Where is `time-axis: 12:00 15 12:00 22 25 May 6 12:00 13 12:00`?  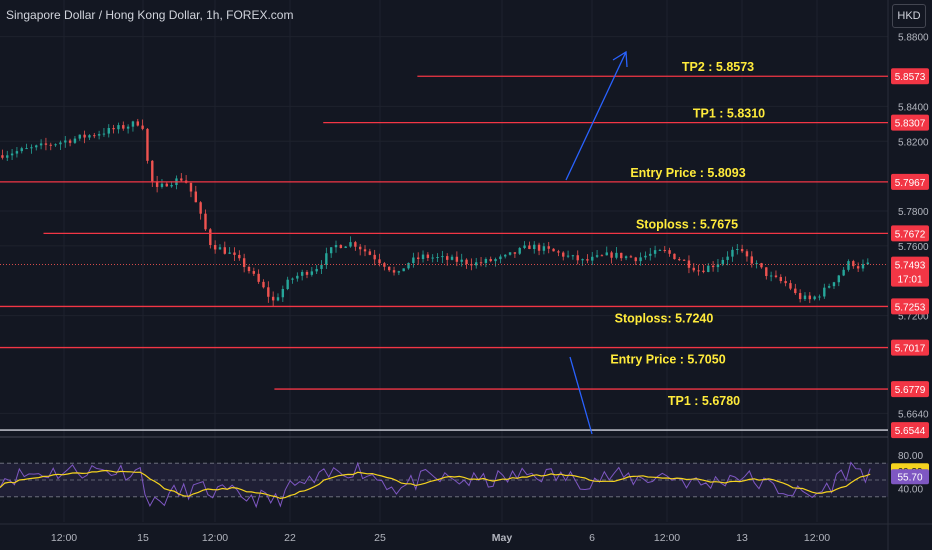
time-axis: 12:00 15 12:00 22 25 May 6 12:00 13 12:00 is located at coordinates (466, 533).